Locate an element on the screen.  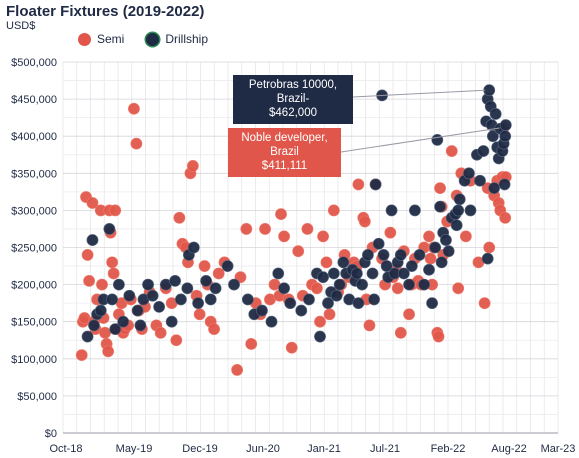
y-tick-label: $150,000 is located at coordinates (34, 323).